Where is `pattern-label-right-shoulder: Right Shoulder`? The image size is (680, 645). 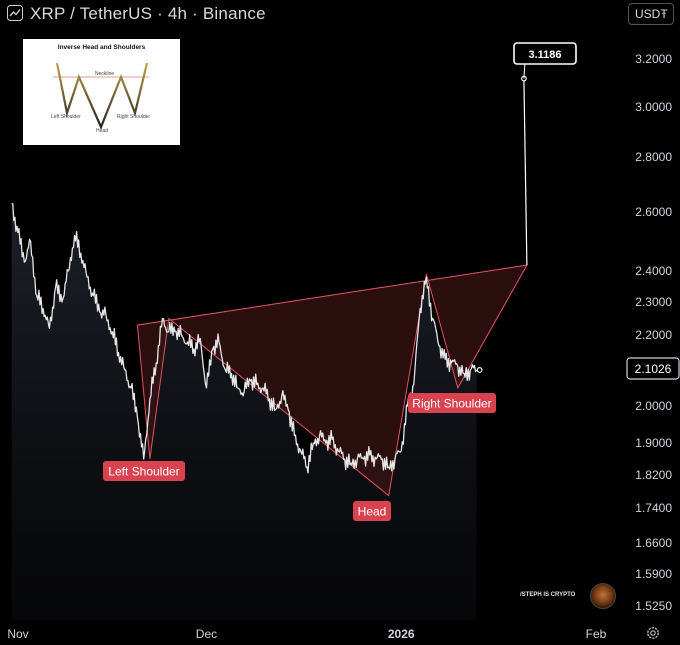 pattern-label-right-shoulder: Right Shoulder is located at coordinates (451, 404).